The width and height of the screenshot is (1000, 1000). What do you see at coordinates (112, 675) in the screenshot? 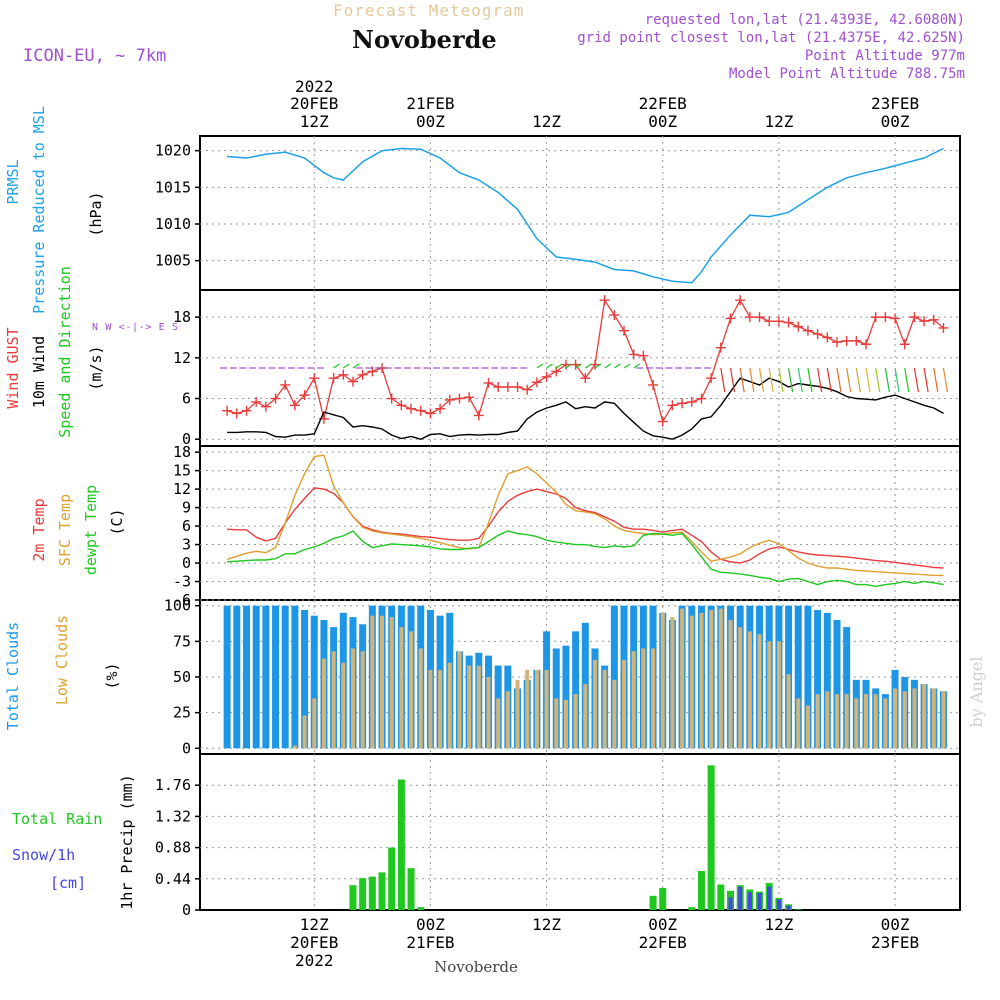
I see `clouds-unit: (%)` at bounding box center [112, 675].